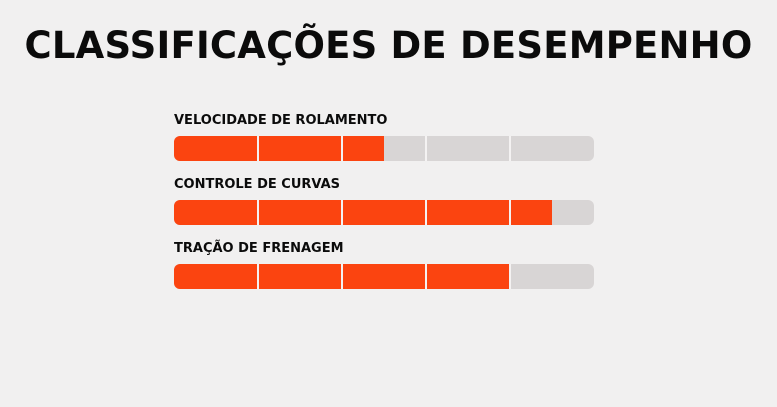  Describe the element at coordinates (259, 248) in the screenshot. I see `rating-label: TRAÇÃO DE FRENAGEM` at that location.